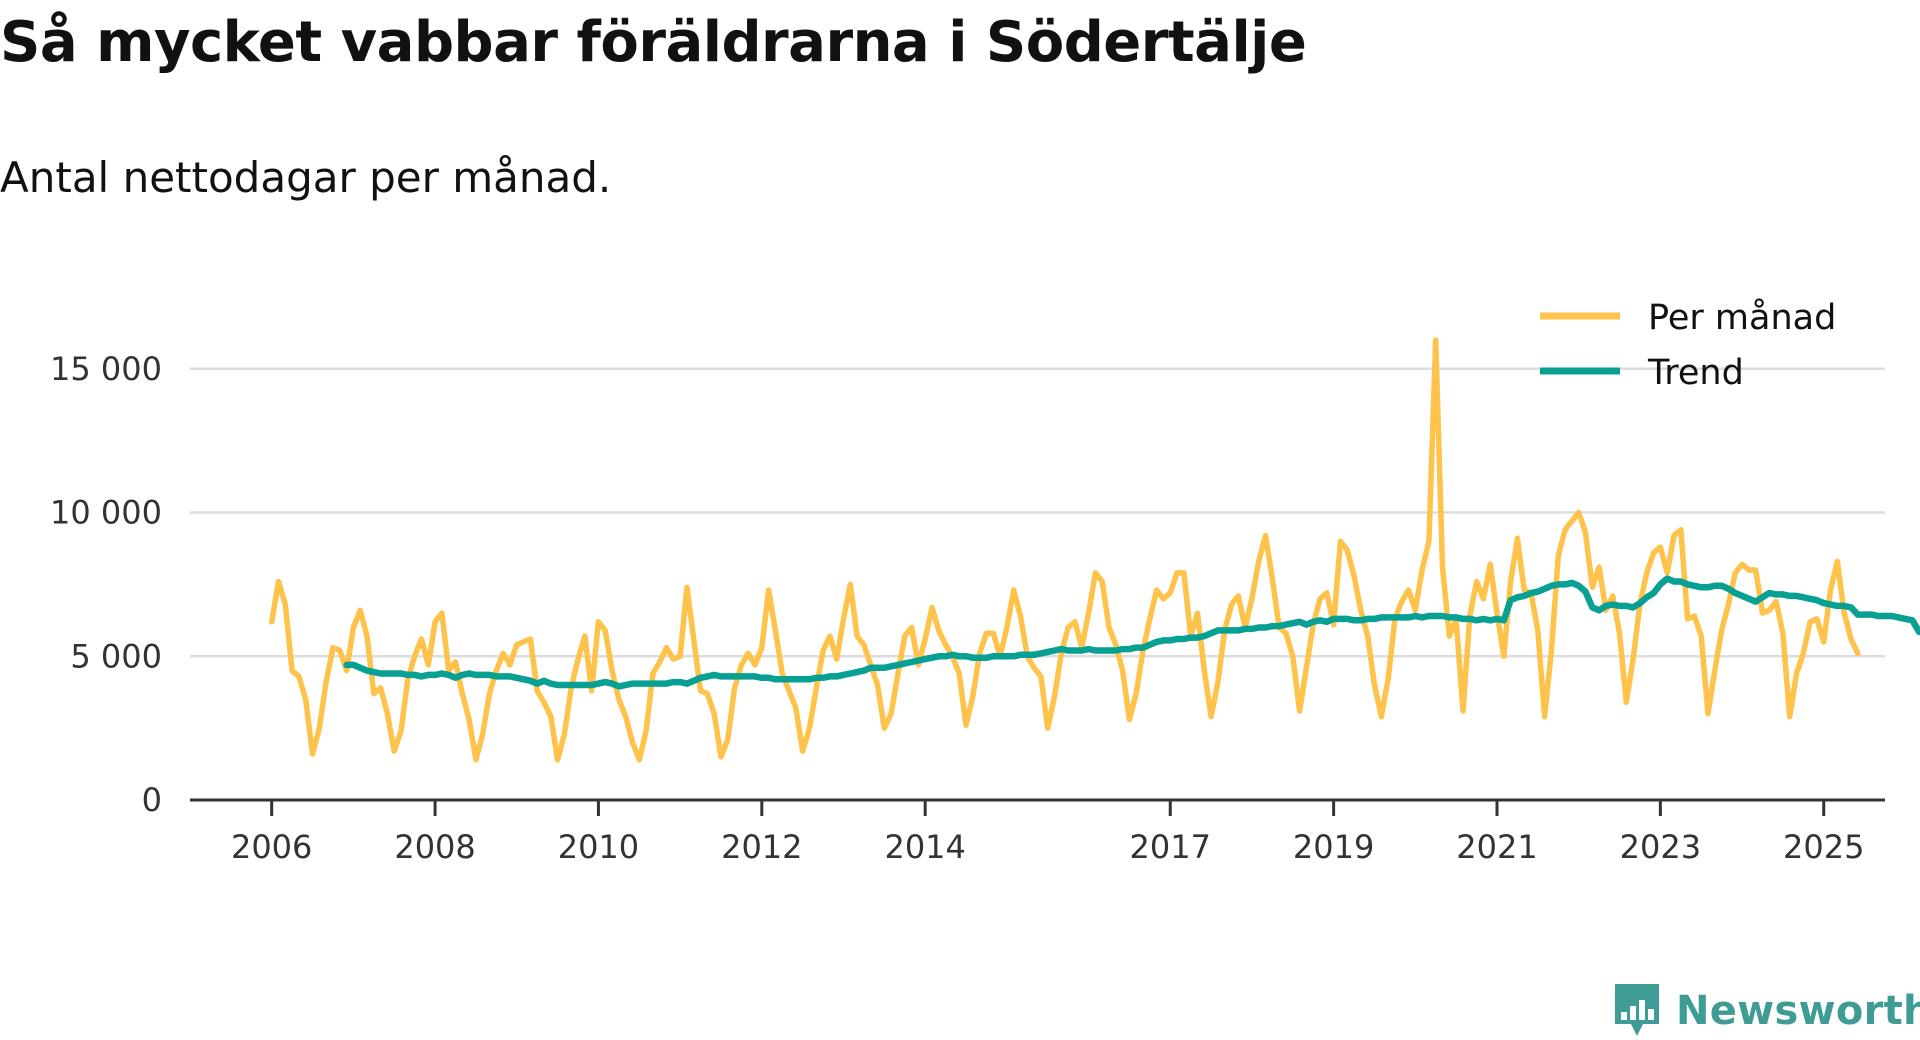 The height and width of the screenshot is (1040, 1920). What do you see at coordinates (152, 800) in the screenshot?
I see `y-tick-label: 0` at bounding box center [152, 800].